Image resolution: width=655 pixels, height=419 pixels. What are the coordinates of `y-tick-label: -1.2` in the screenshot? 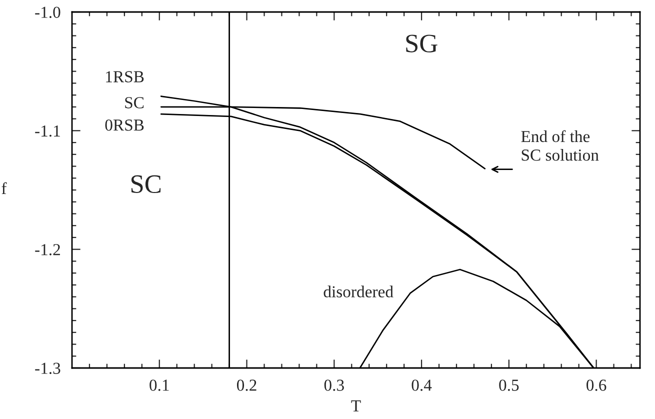 It's located at (47, 250).